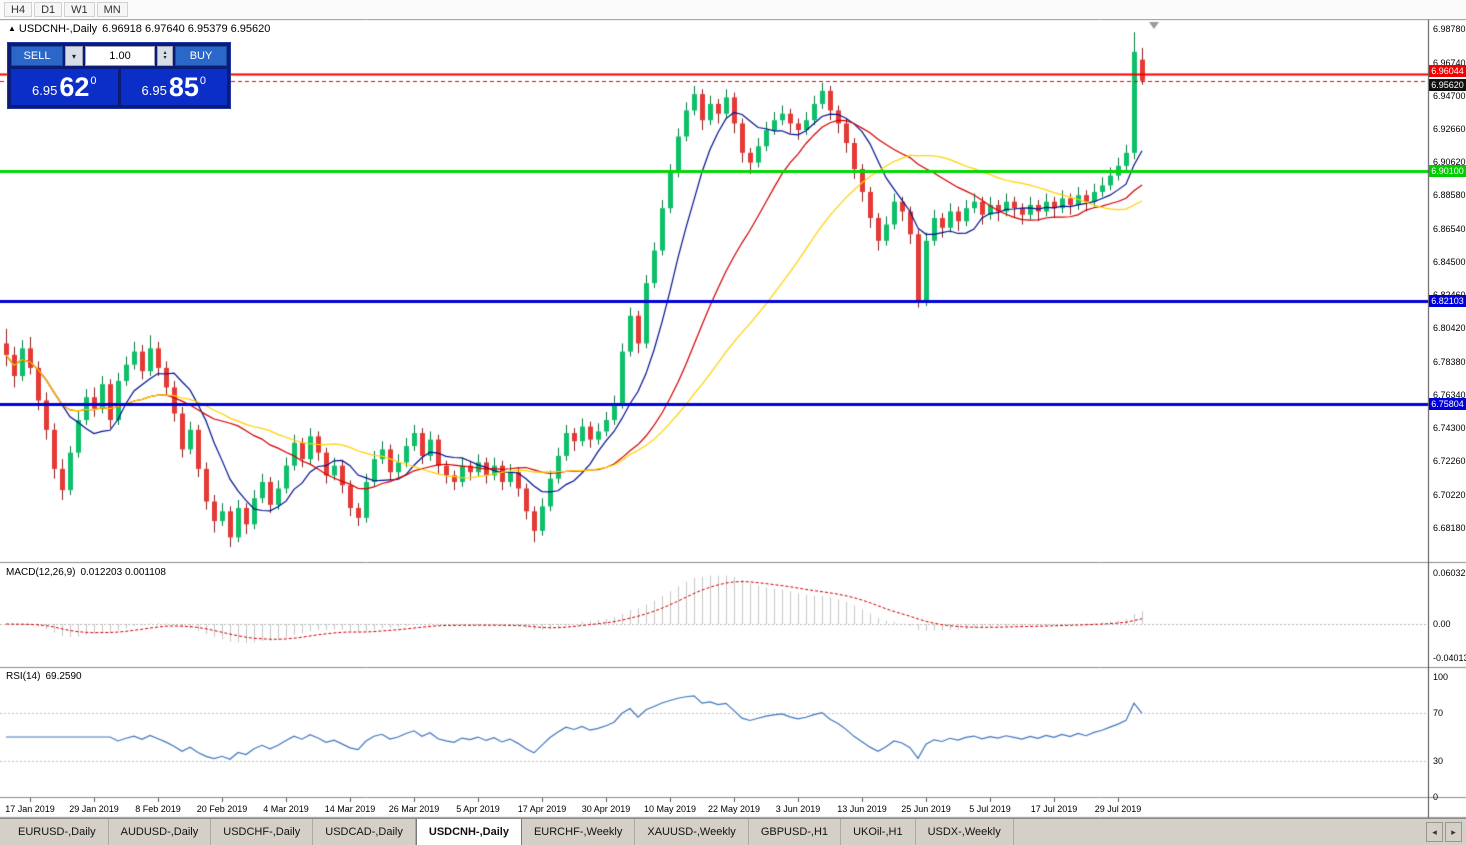  Describe the element at coordinates (1449, 527) in the screenshot. I see `price-axis-label: 6.68180` at that location.